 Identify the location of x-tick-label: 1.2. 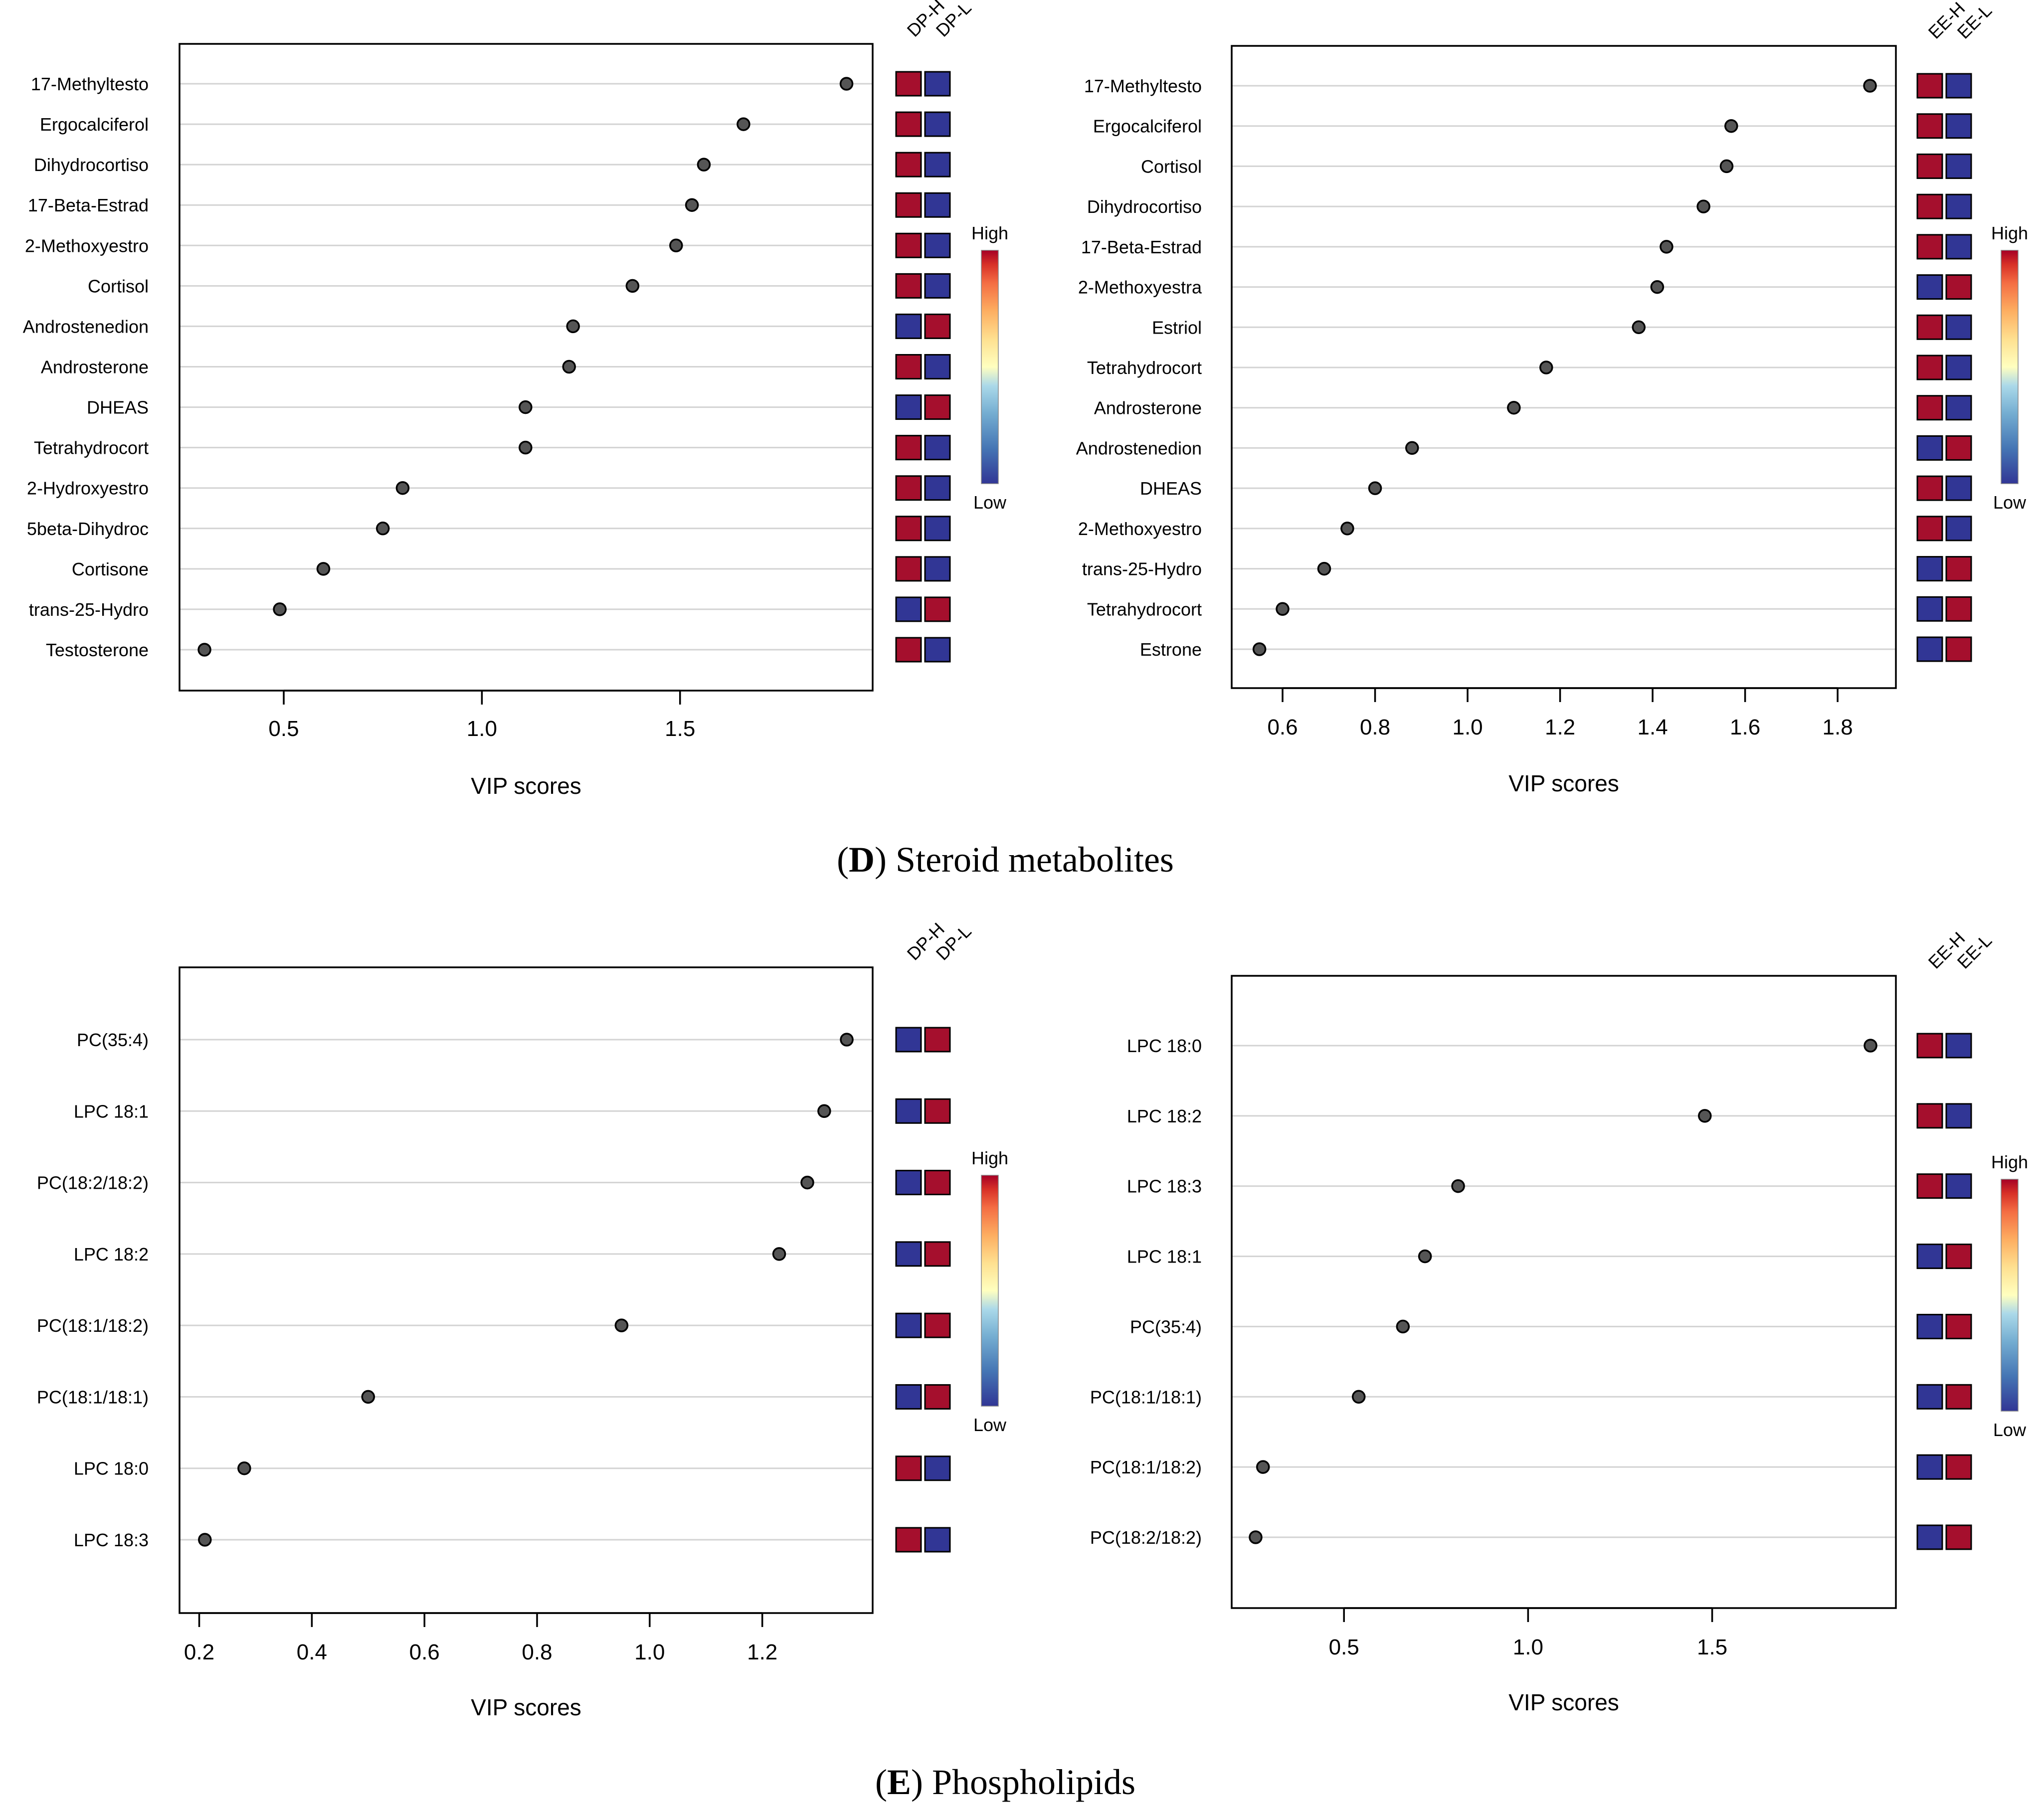
(762, 1652).